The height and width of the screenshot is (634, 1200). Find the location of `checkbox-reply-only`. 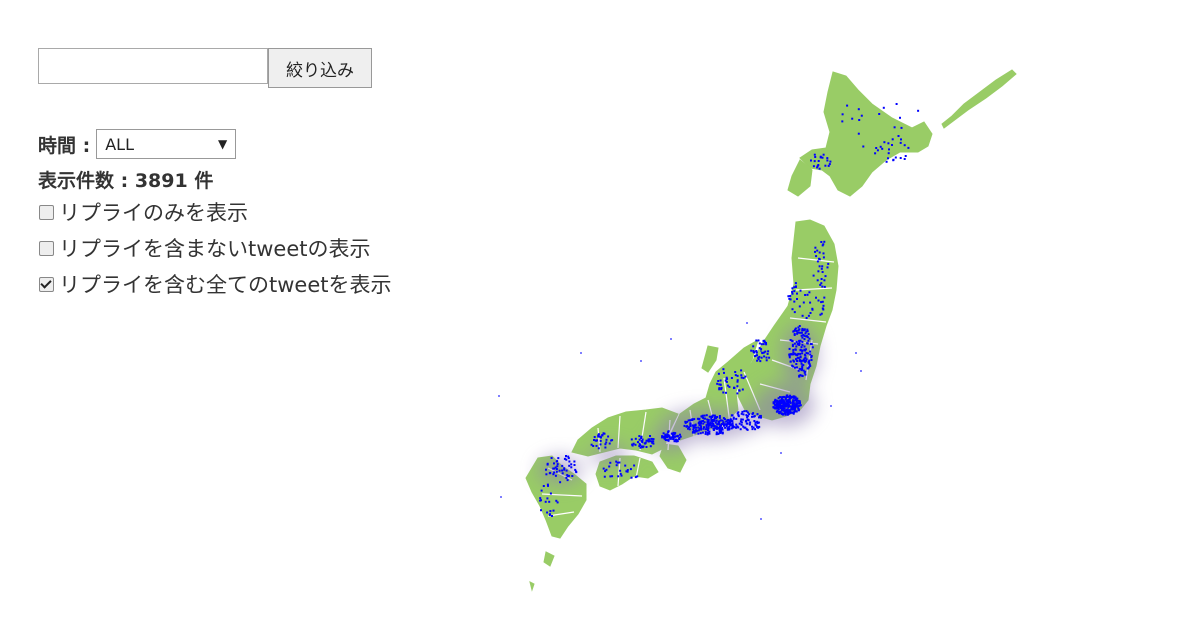

checkbox-reply-only is located at coordinates (46, 212).